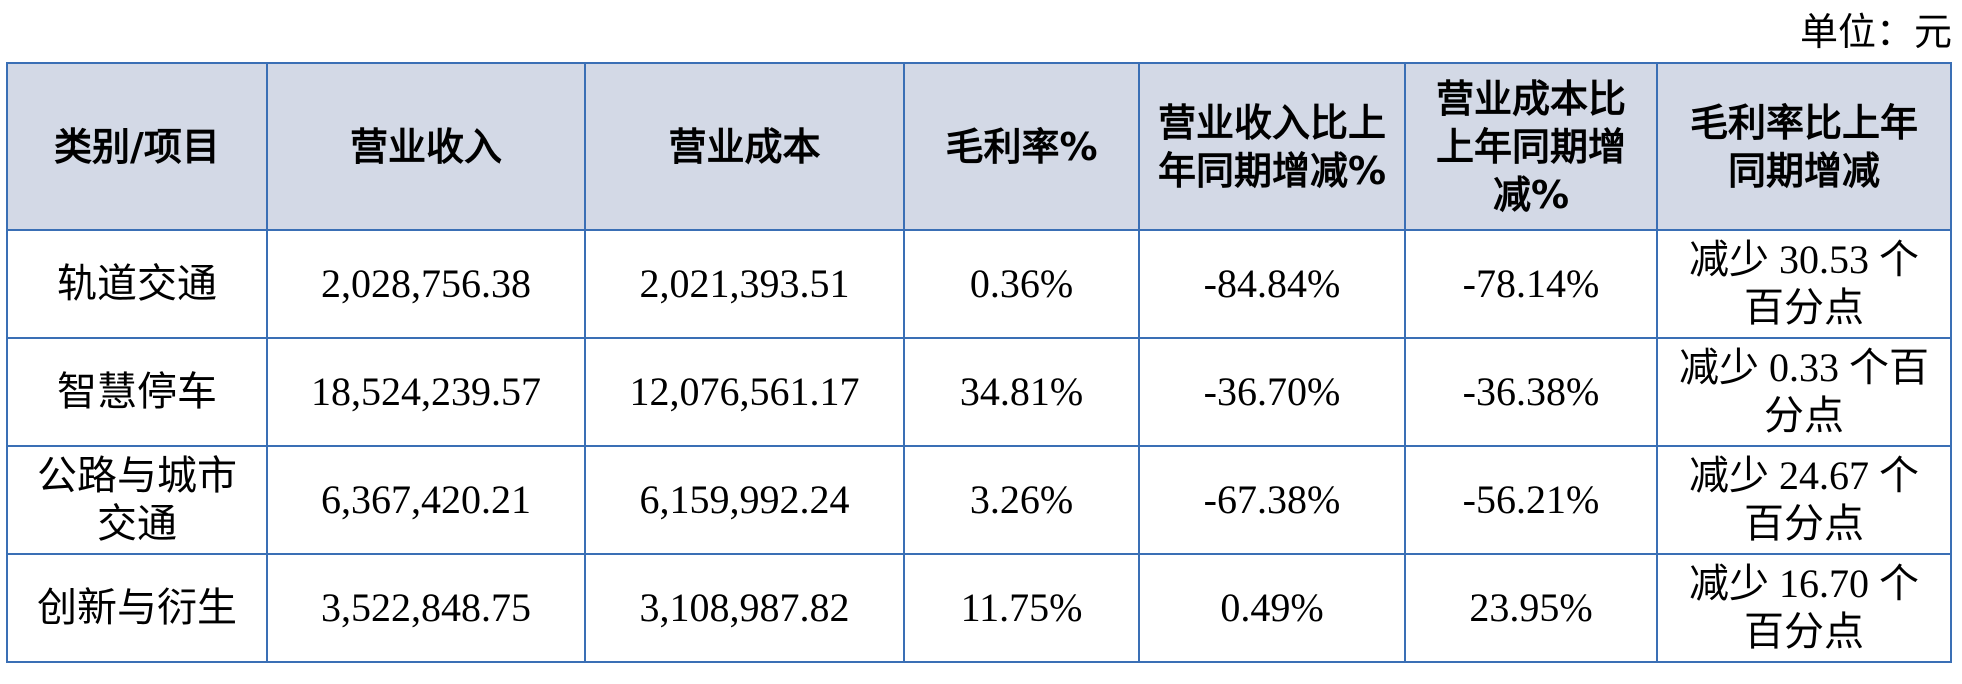 The image size is (1962, 684). I want to click on table-cell: 减少 0.33 个百分点, so click(1804, 392).